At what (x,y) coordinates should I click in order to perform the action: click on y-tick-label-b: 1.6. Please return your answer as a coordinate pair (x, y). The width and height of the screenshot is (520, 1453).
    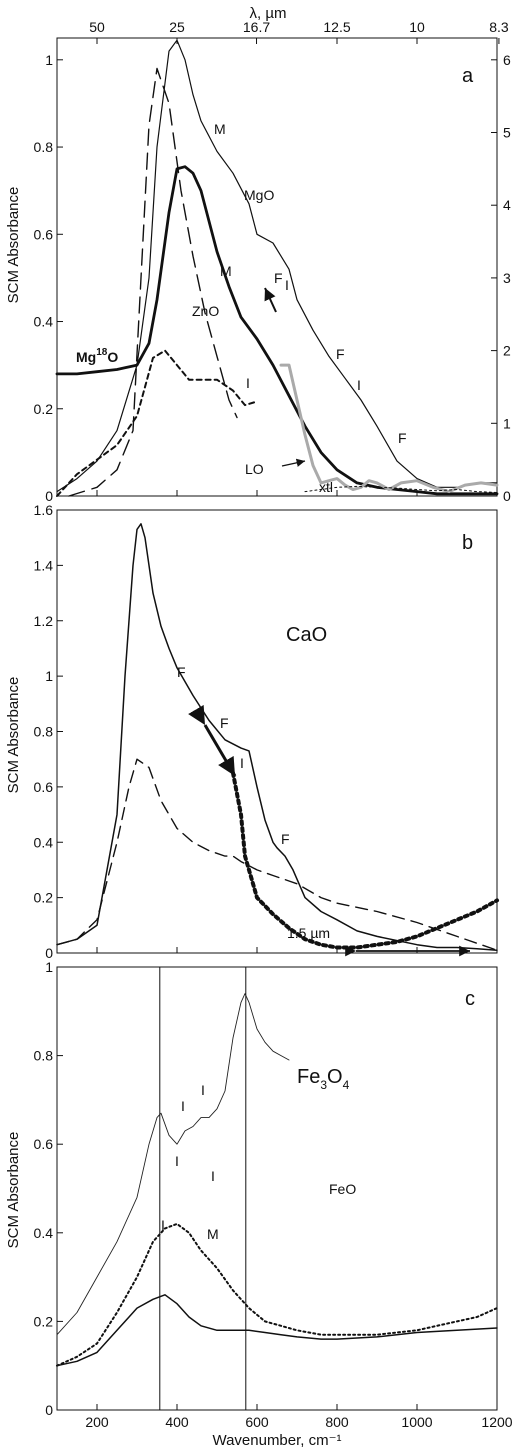
    Looking at the image, I should click on (44, 510).